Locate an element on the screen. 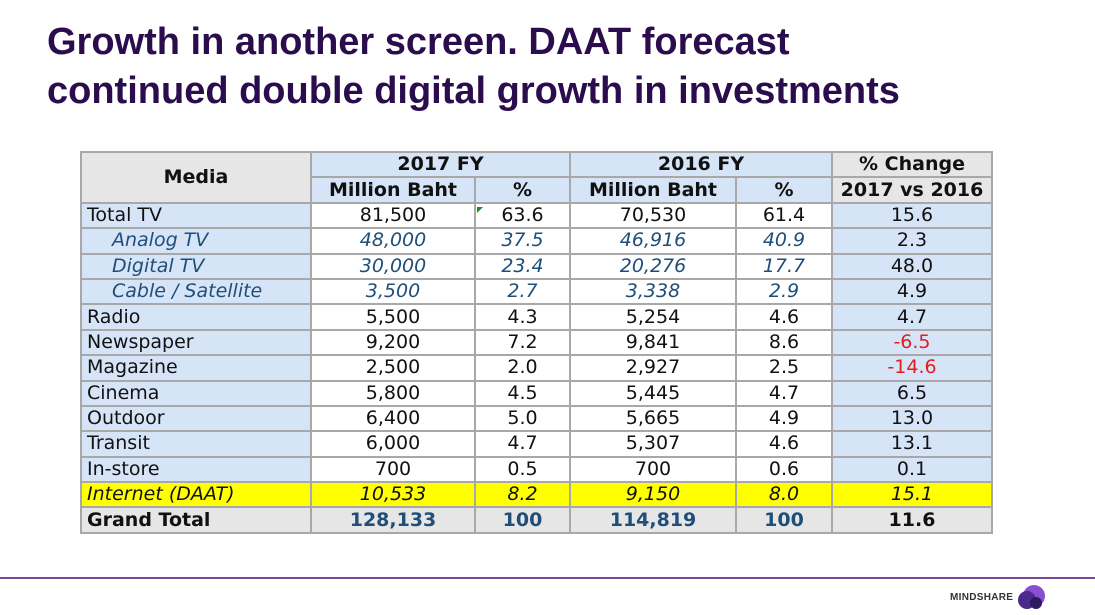  table-row: Total TV 81,500 63.6 70,530 61.4 15.6 is located at coordinates (536, 215).